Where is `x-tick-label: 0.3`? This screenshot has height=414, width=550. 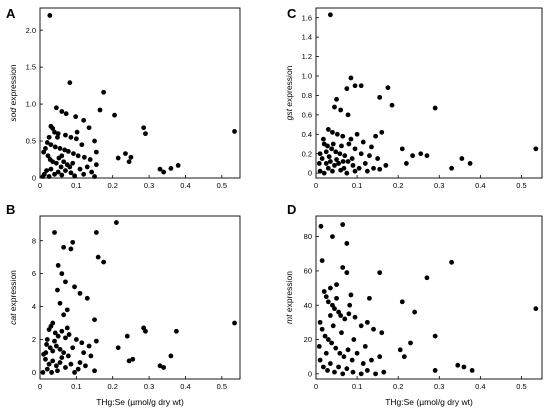 x-tick-label: 0.3 is located at coordinates (149, 386).